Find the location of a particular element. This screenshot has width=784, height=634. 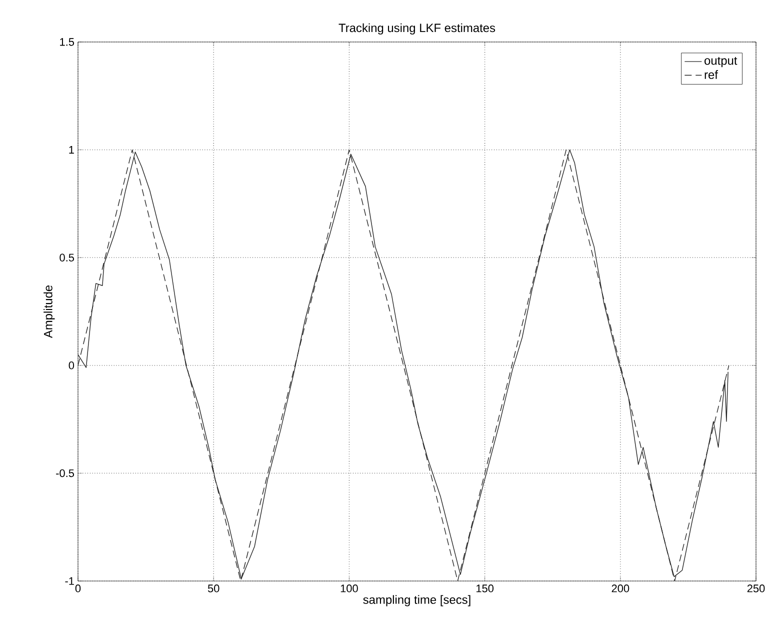

y-axis-title: Amplitude is located at coordinates (49, 311).